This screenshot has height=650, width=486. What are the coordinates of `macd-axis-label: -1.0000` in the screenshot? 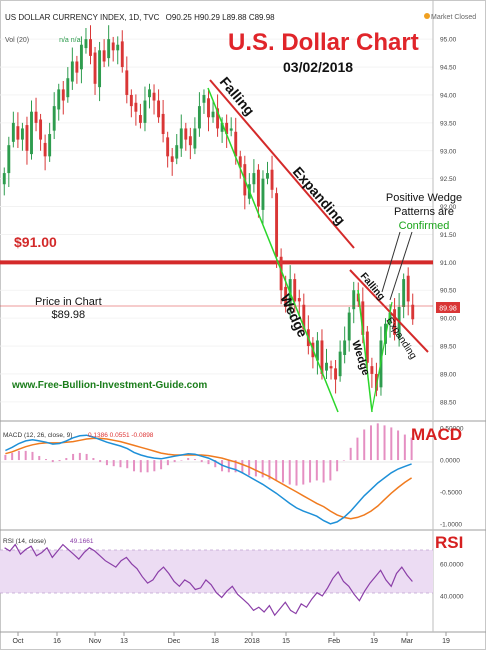 It's located at (451, 524).